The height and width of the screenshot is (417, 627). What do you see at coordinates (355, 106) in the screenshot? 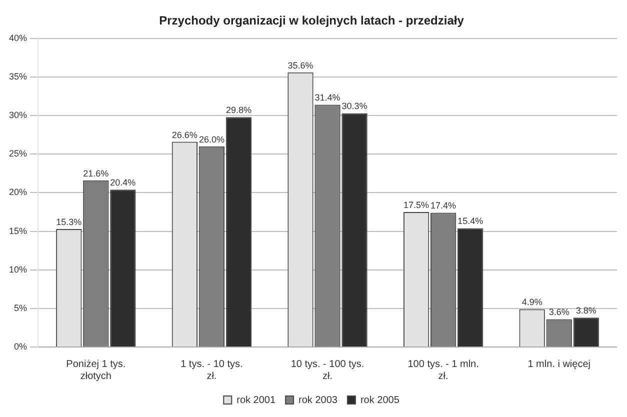
I see `data-label: 30.3%` at bounding box center [355, 106].